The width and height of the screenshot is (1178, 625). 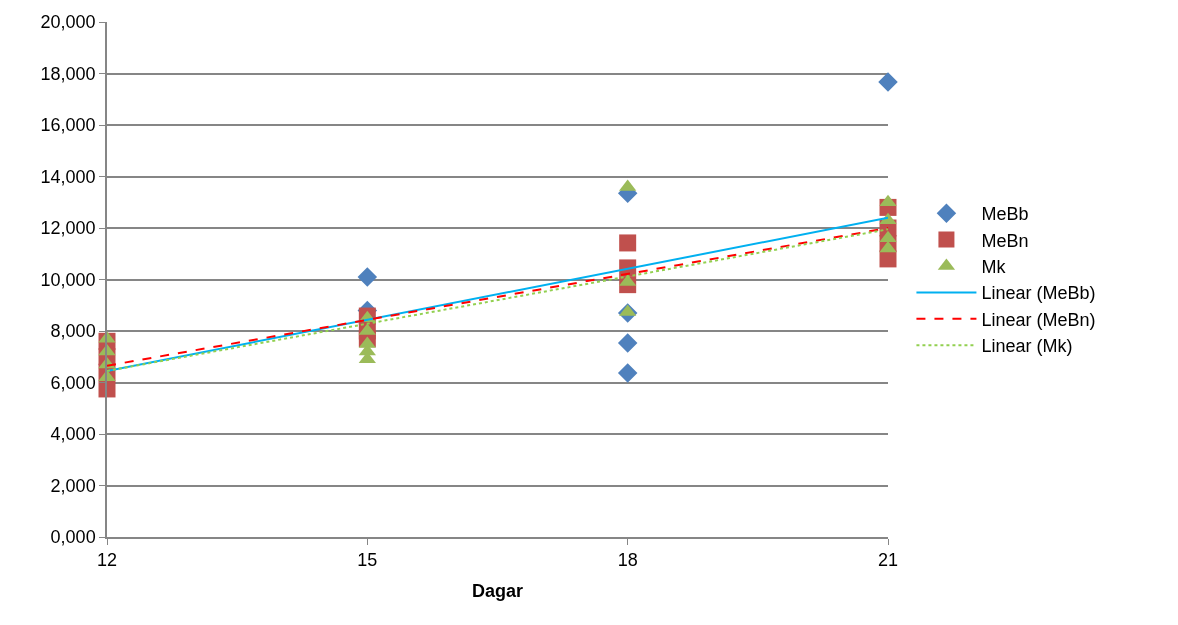 I want to click on legend-label: Linear (Mk), so click(x=1027, y=346).